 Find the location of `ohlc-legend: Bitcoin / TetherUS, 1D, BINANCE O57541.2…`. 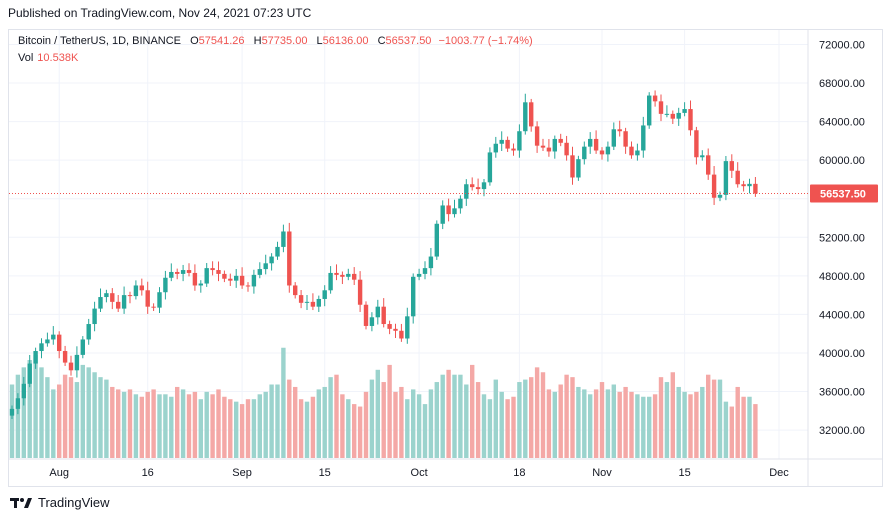

ohlc-legend: Bitcoin / TetherUS, 1D, BINANCE O57541.2… is located at coordinates (275, 41).